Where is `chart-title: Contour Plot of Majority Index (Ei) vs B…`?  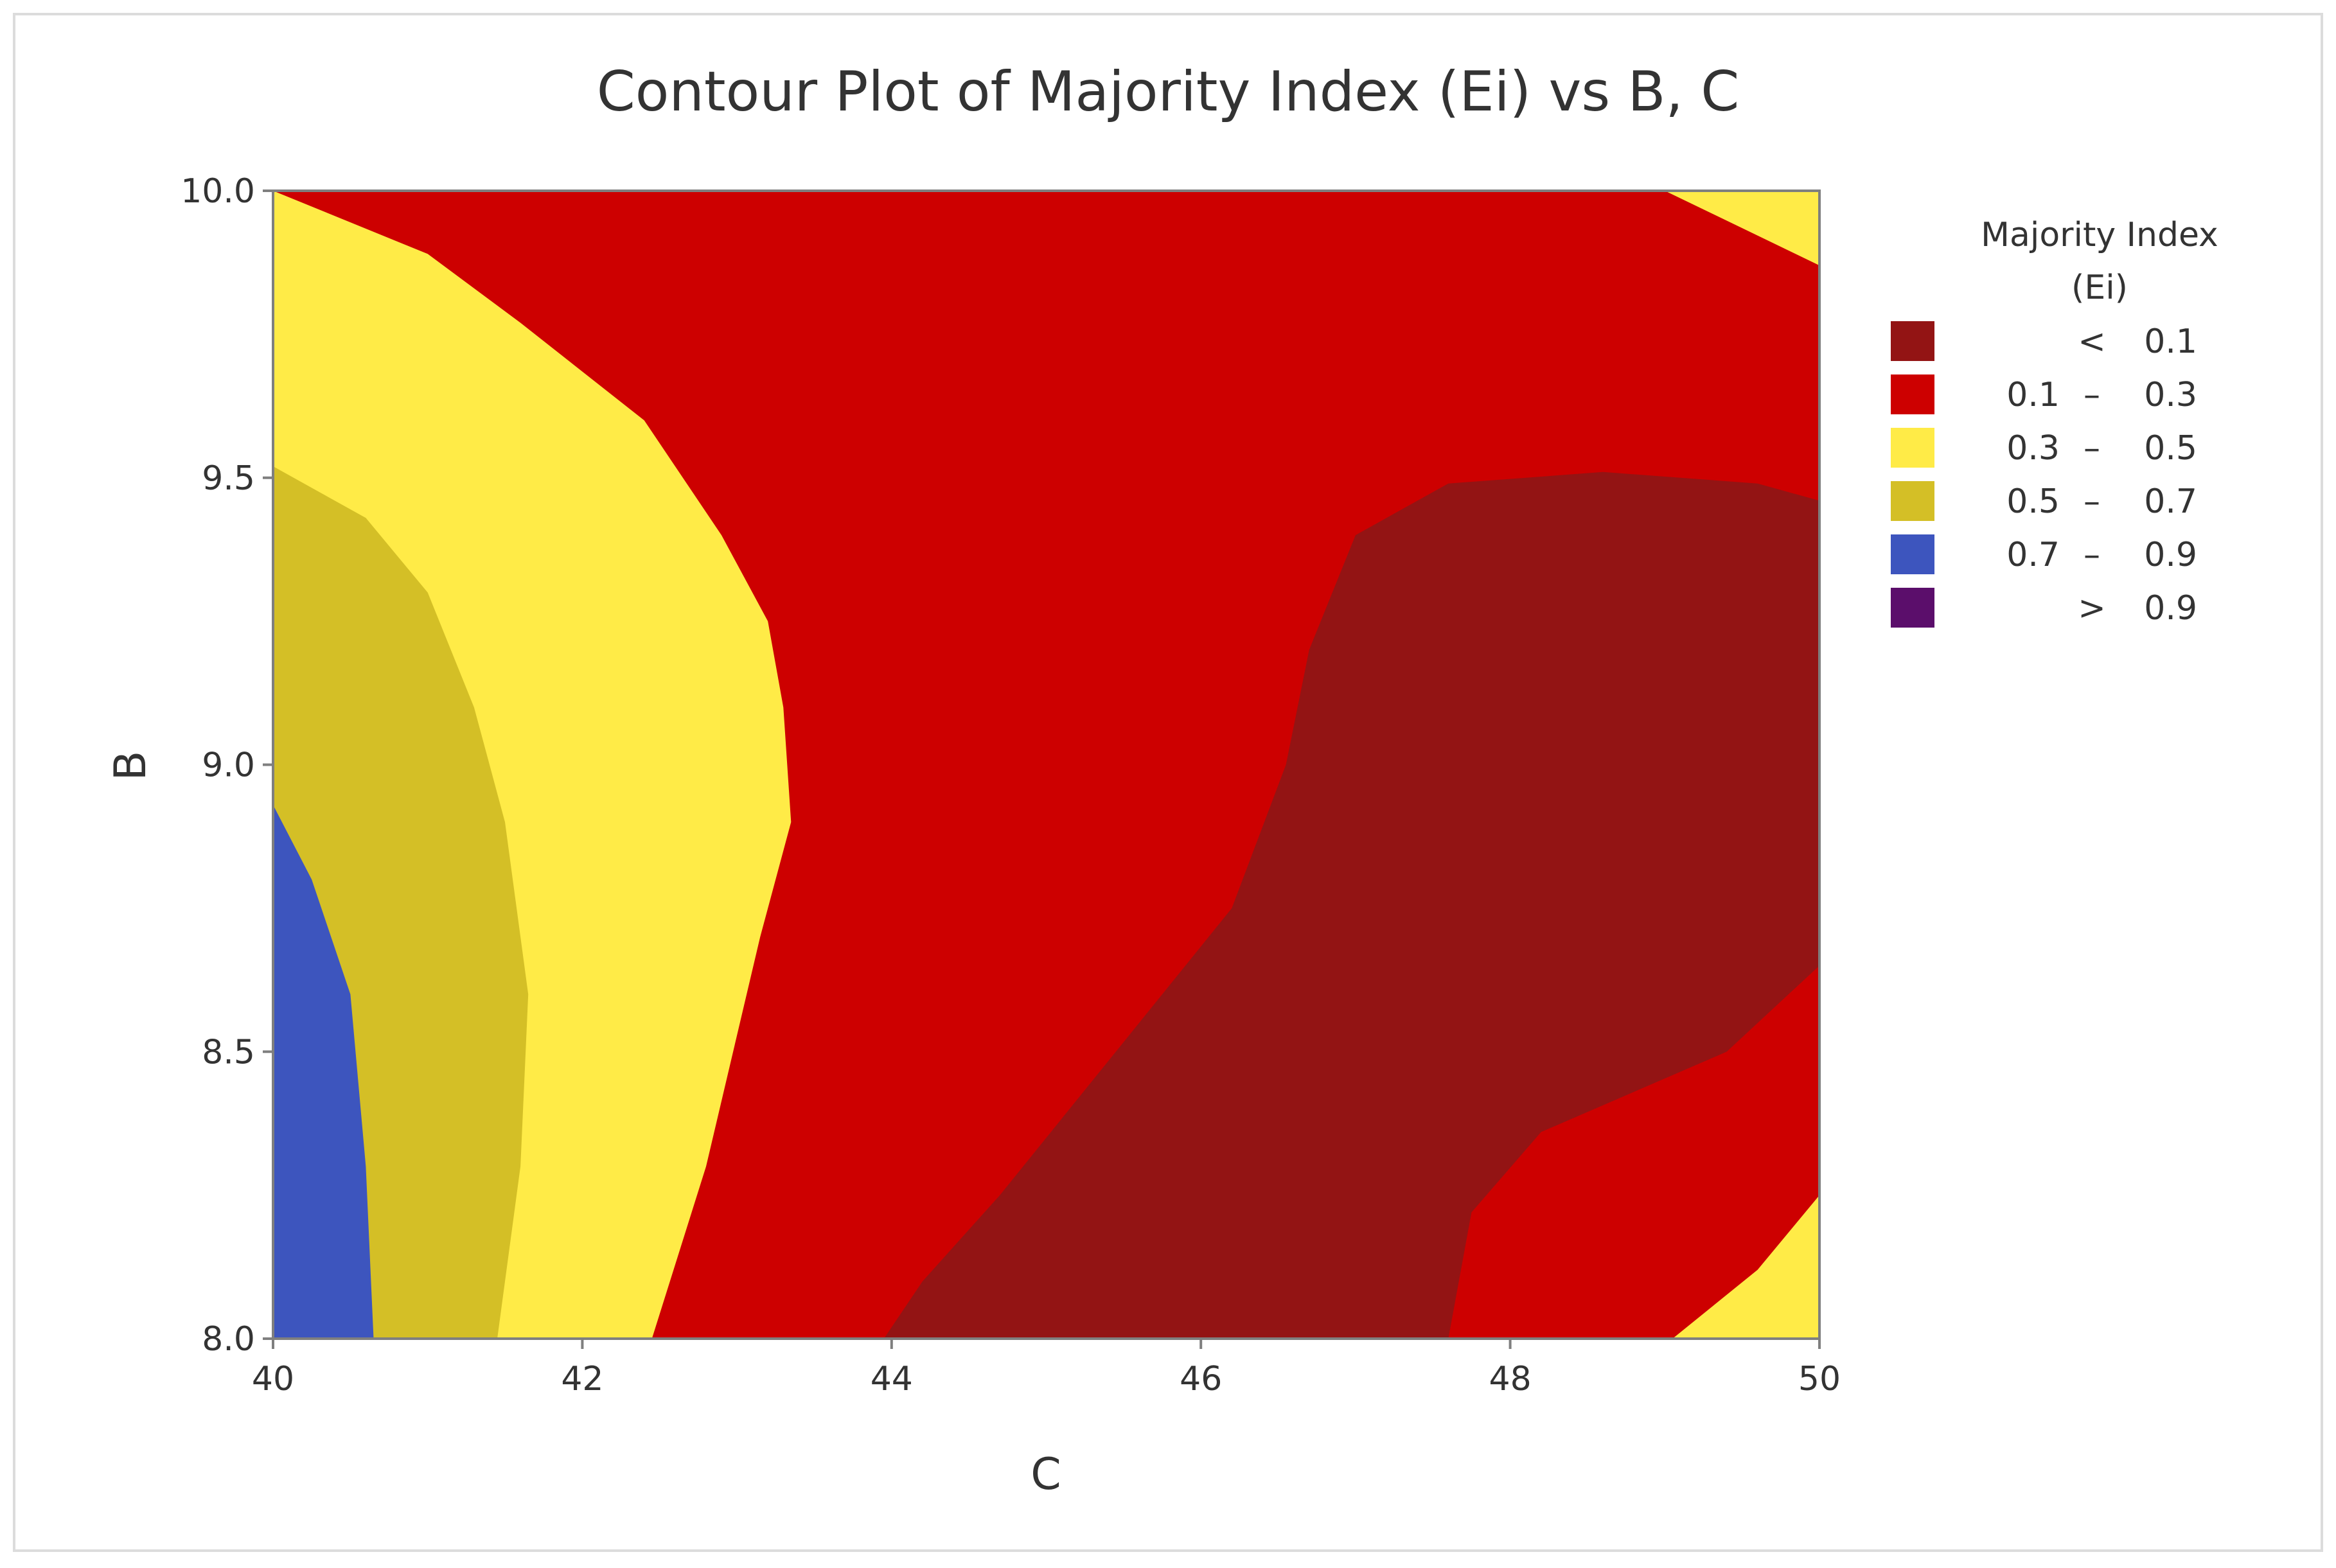
chart-title: Contour Plot of Majority Index (Ei) vs B… is located at coordinates (1168, 92).